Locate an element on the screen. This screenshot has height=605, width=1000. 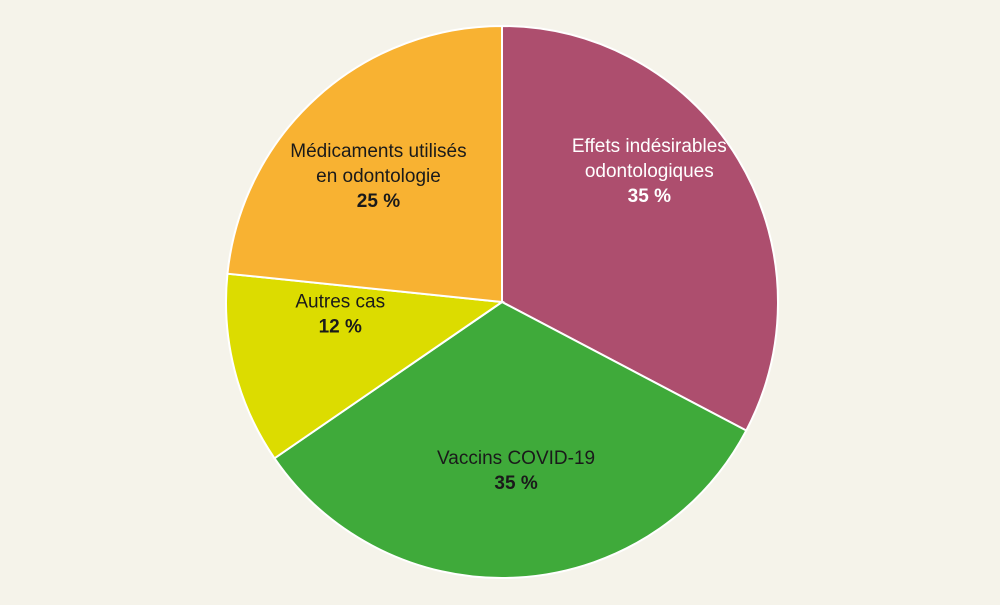
slice-value-0: 35 % is located at coordinates (649, 196).